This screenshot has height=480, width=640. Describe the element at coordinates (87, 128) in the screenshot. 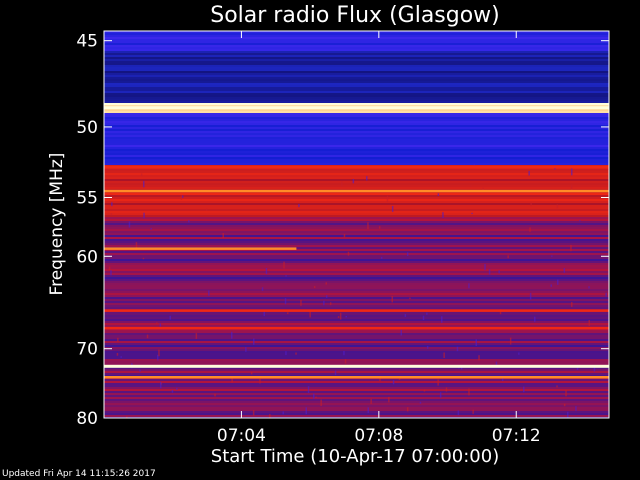

I see `y-tick-label: 50` at that location.